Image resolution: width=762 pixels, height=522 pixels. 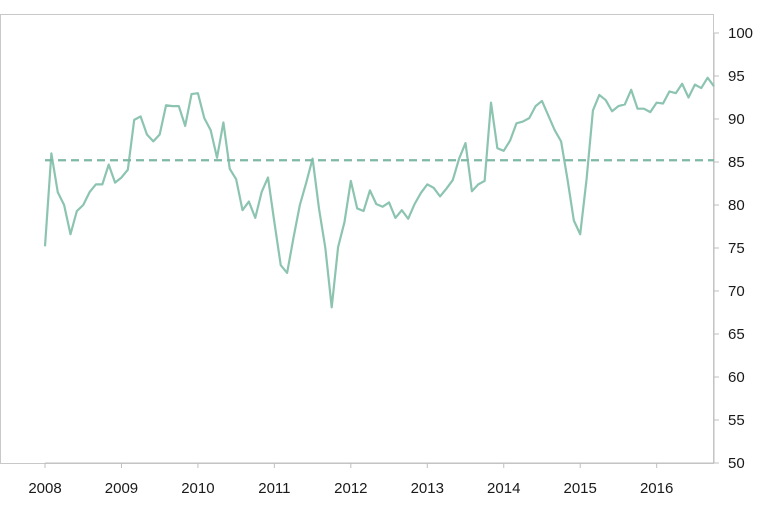 I want to click on x-tick-label: 2015, so click(x=580, y=488).